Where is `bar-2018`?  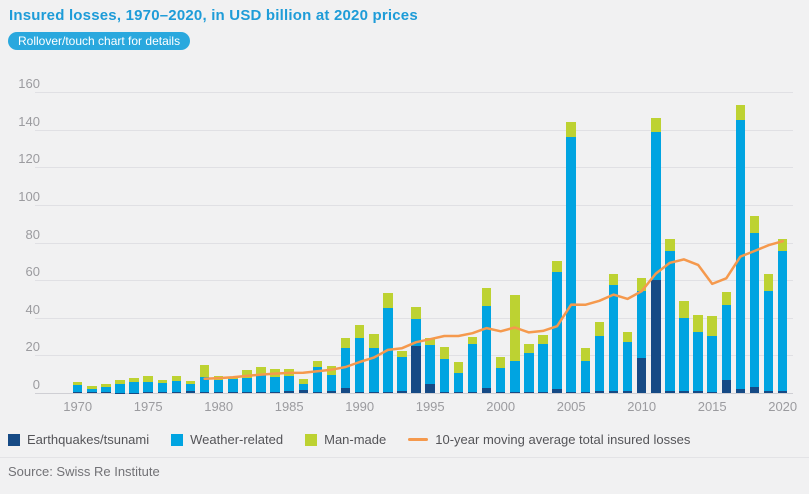
bar-2018 is located at coordinates (754, 304).